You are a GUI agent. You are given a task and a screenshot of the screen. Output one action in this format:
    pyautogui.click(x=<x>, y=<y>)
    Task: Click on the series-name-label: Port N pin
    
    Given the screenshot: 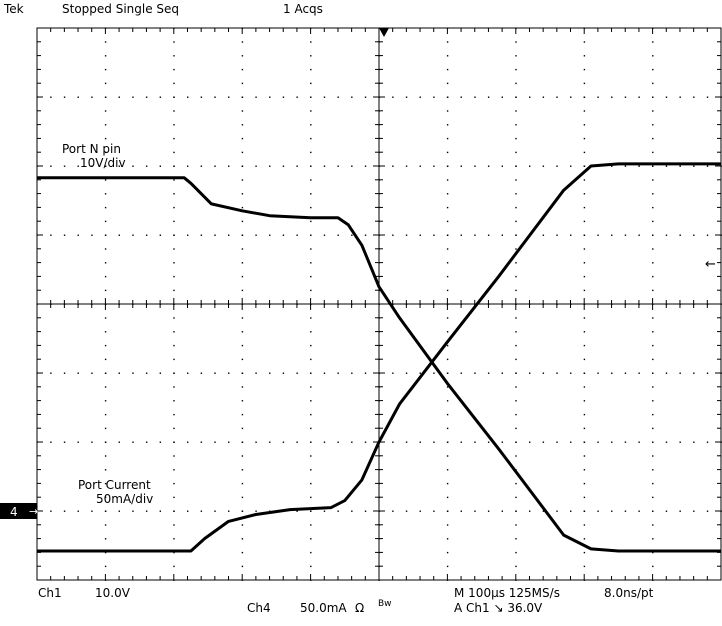 What is the action you would take?
    pyautogui.click(x=91, y=149)
    